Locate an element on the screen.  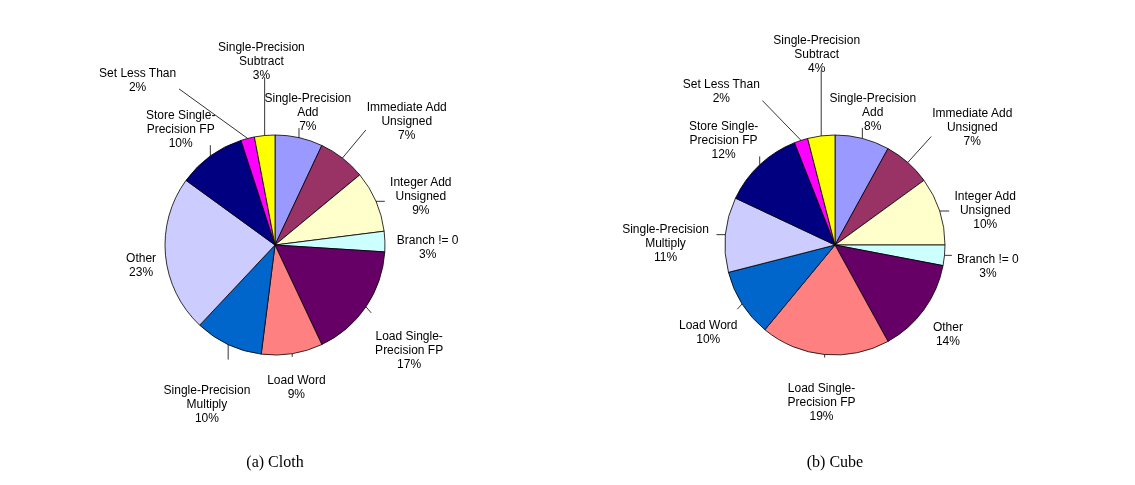
data-label: 4% is located at coordinates (817, 68).